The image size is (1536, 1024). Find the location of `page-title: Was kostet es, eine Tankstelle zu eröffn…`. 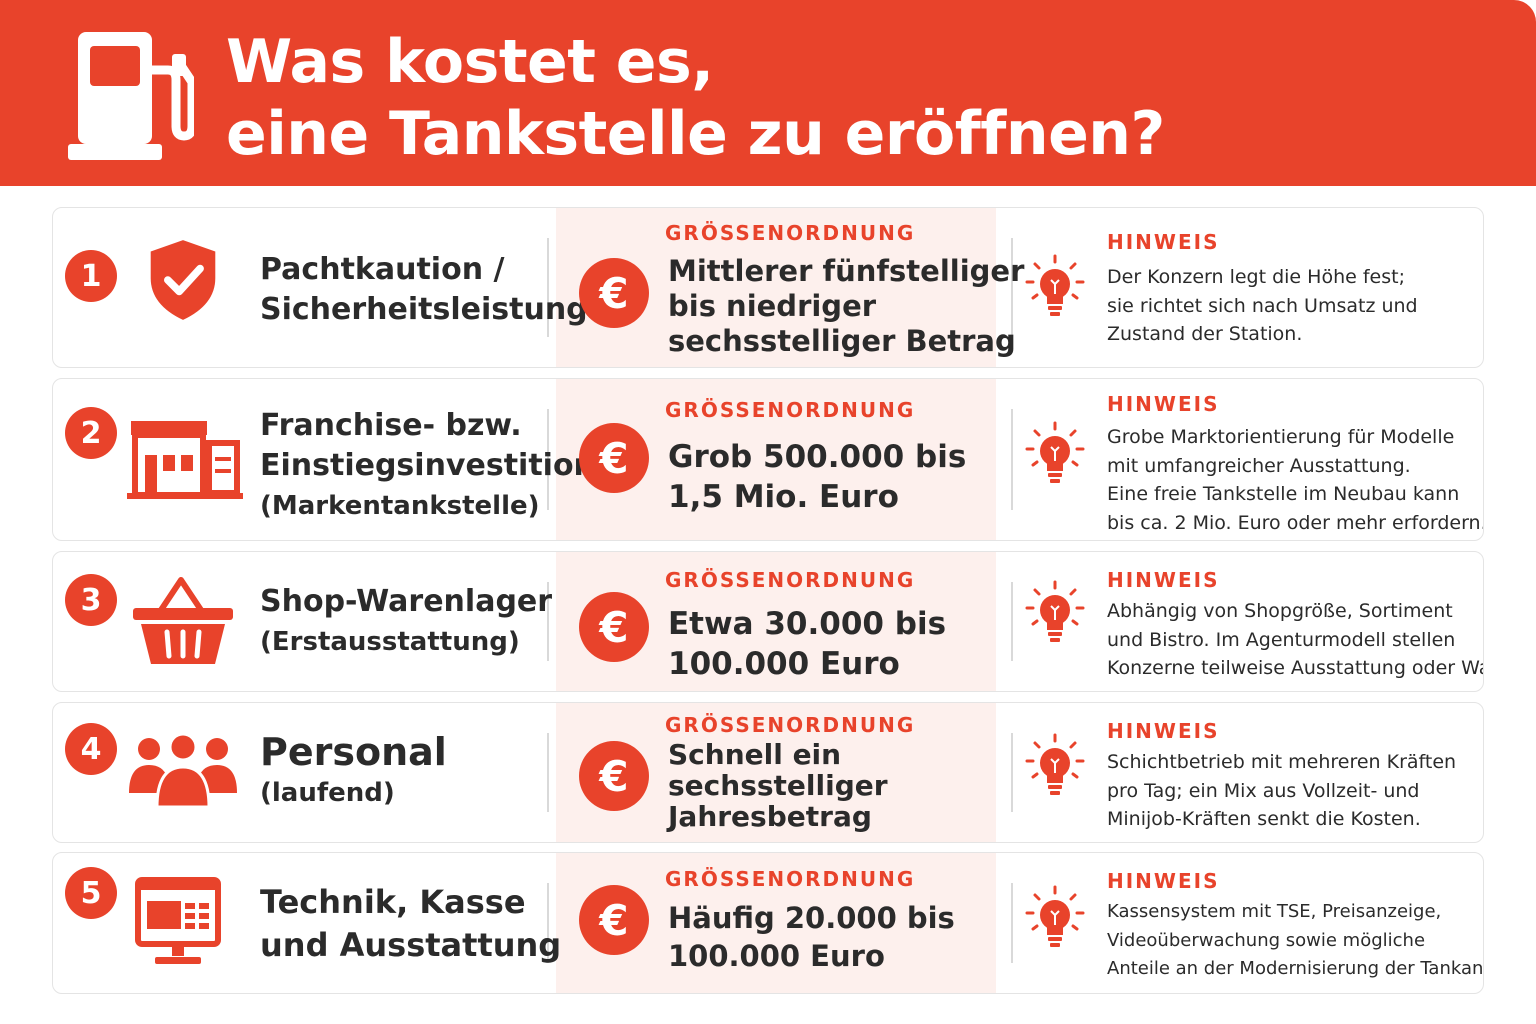

page-title: Was kostet es, eine Tankstelle zu eröffn… is located at coordinates (695, 98).